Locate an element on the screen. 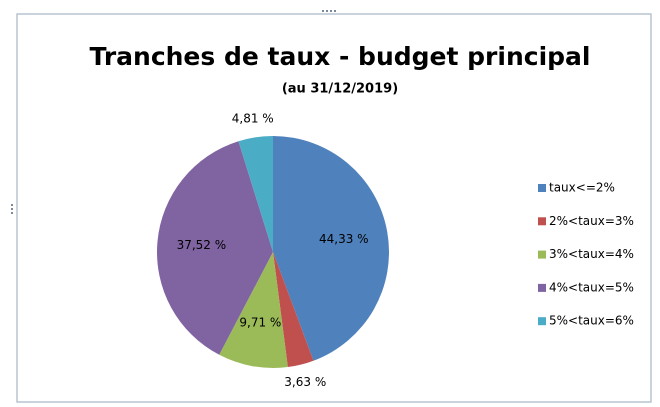 The width and height of the screenshot is (660, 407). data-label: 4,81 % is located at coordinates (253, 118).